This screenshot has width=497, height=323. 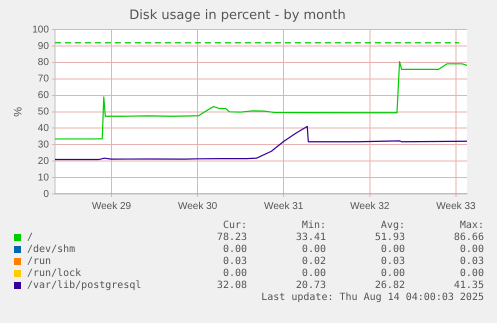 I want to click on text: 33.41, so click(x=310, y=238).